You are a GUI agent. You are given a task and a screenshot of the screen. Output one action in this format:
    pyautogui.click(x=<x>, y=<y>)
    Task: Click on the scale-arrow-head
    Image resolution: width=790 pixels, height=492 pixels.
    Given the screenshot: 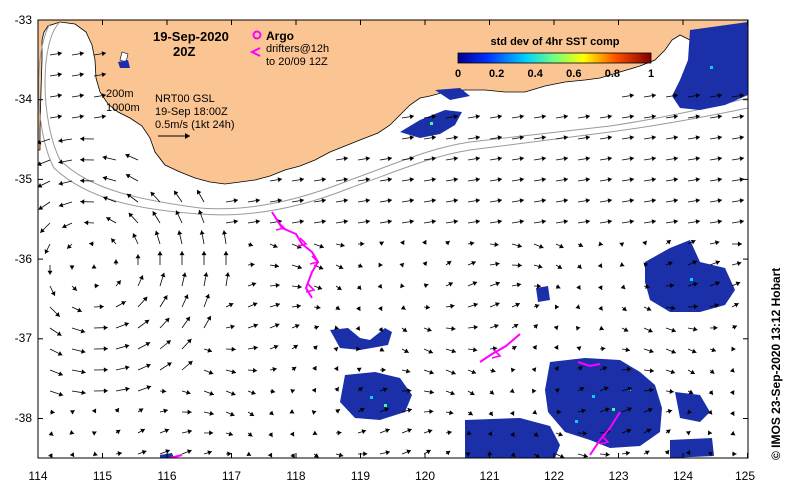 What is the action you would take?
    pyautogui.click(x=187, y=136)
    